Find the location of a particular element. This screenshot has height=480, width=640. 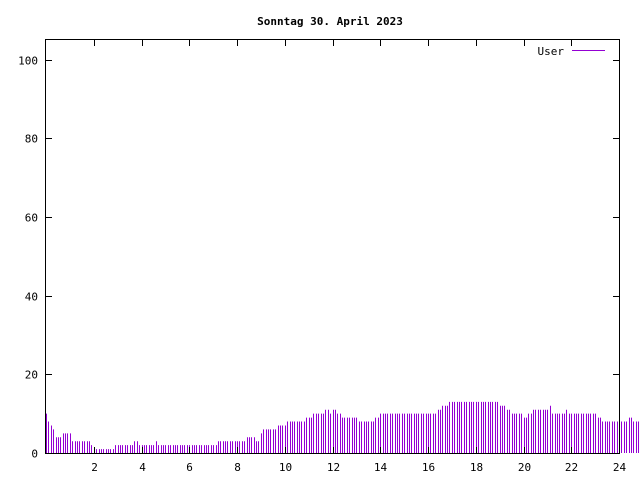

legend: User is located at coordinates (571, 51).